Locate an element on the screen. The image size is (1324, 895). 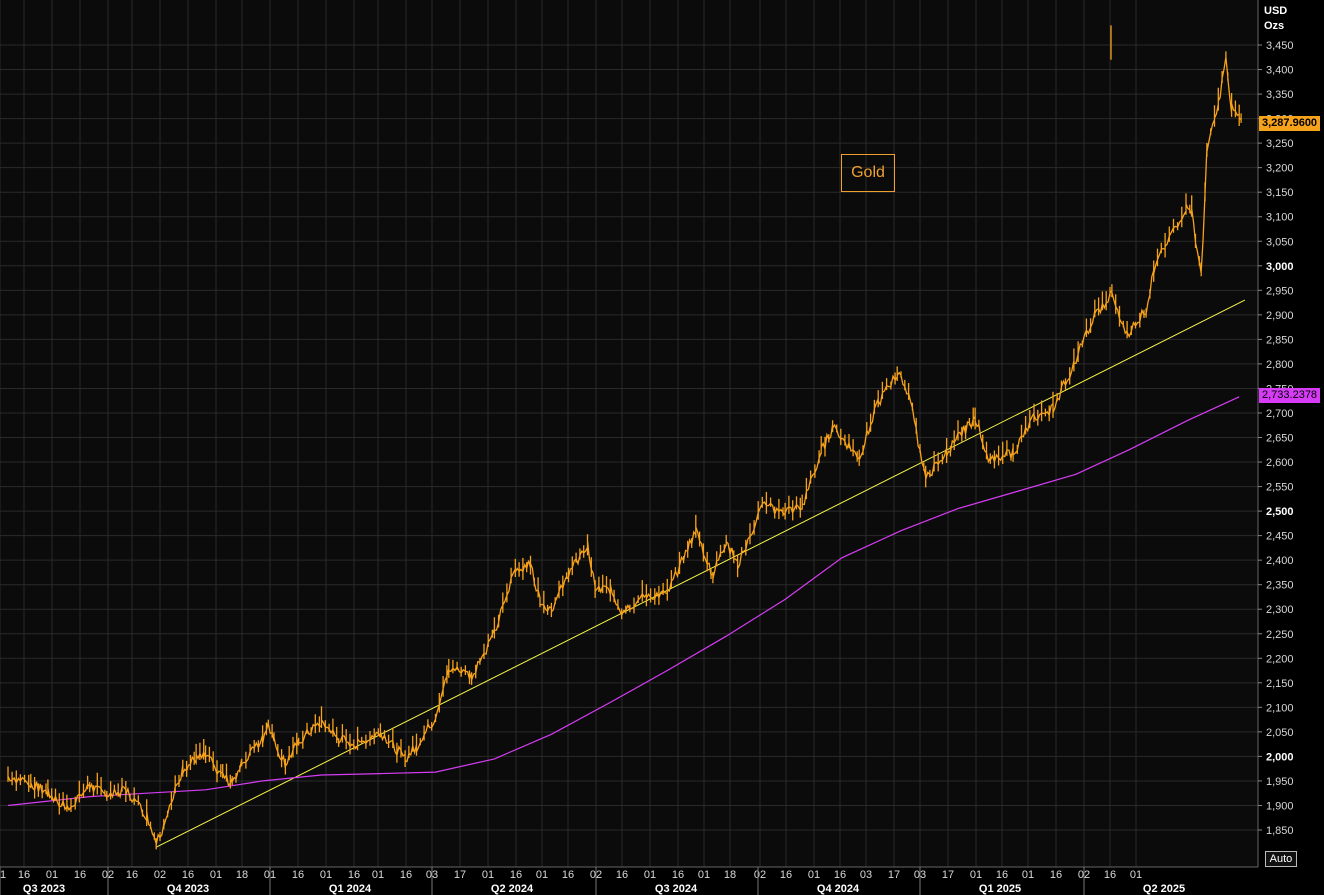
y-tick-label: 2,600 is located at coordinates (1280, 463).